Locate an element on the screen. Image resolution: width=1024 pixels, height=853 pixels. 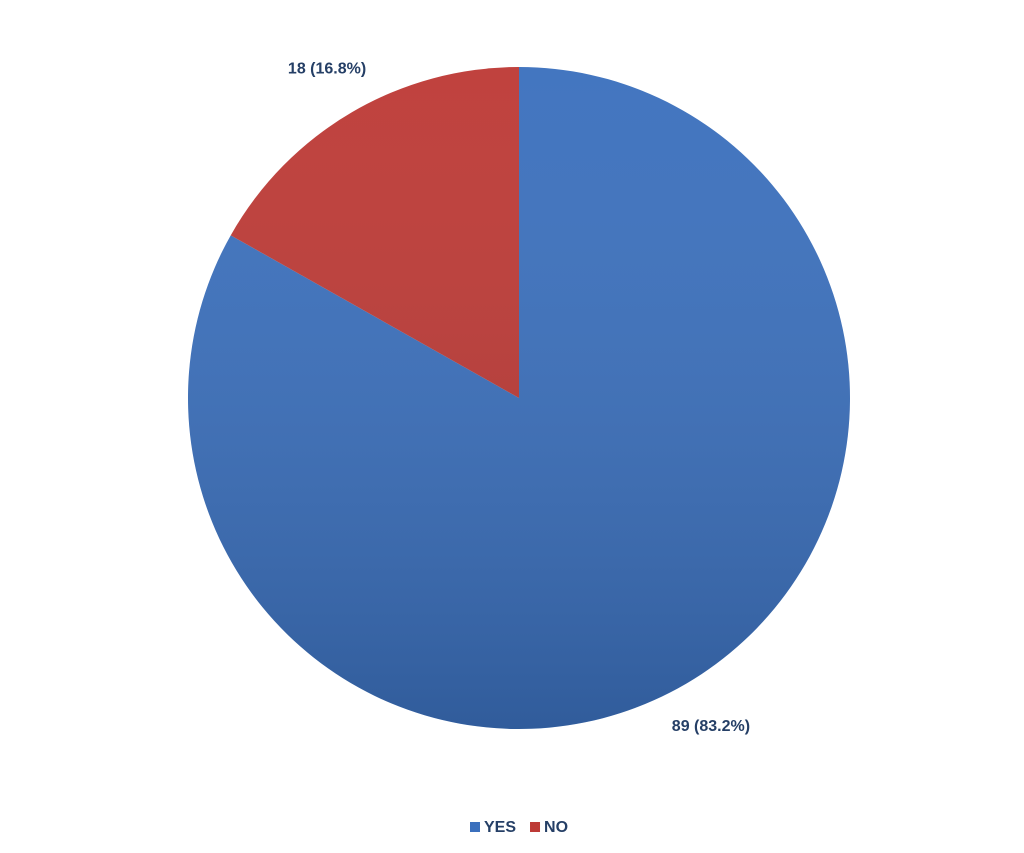
legend-label: NO is located at coordinates (556, 827).